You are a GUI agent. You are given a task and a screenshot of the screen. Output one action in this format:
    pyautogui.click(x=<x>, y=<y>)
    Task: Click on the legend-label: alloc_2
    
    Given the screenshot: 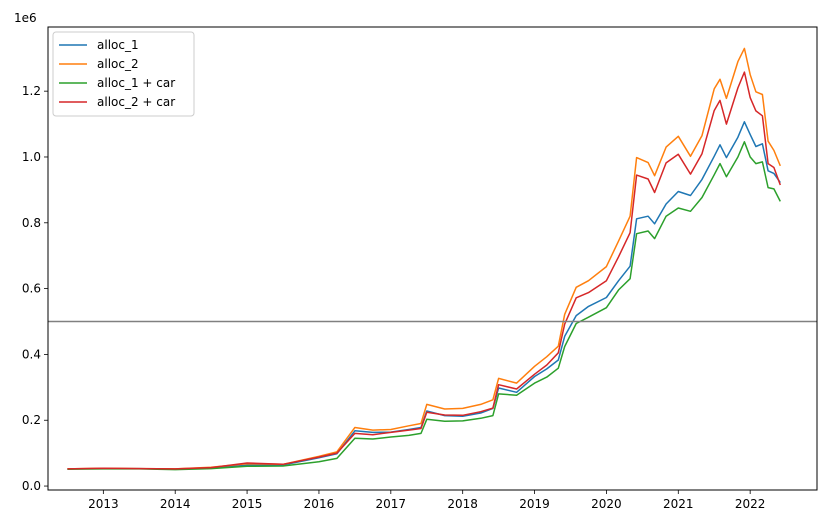 What is the action you would take?
    pyautogui.click(x=118, y=64)
    